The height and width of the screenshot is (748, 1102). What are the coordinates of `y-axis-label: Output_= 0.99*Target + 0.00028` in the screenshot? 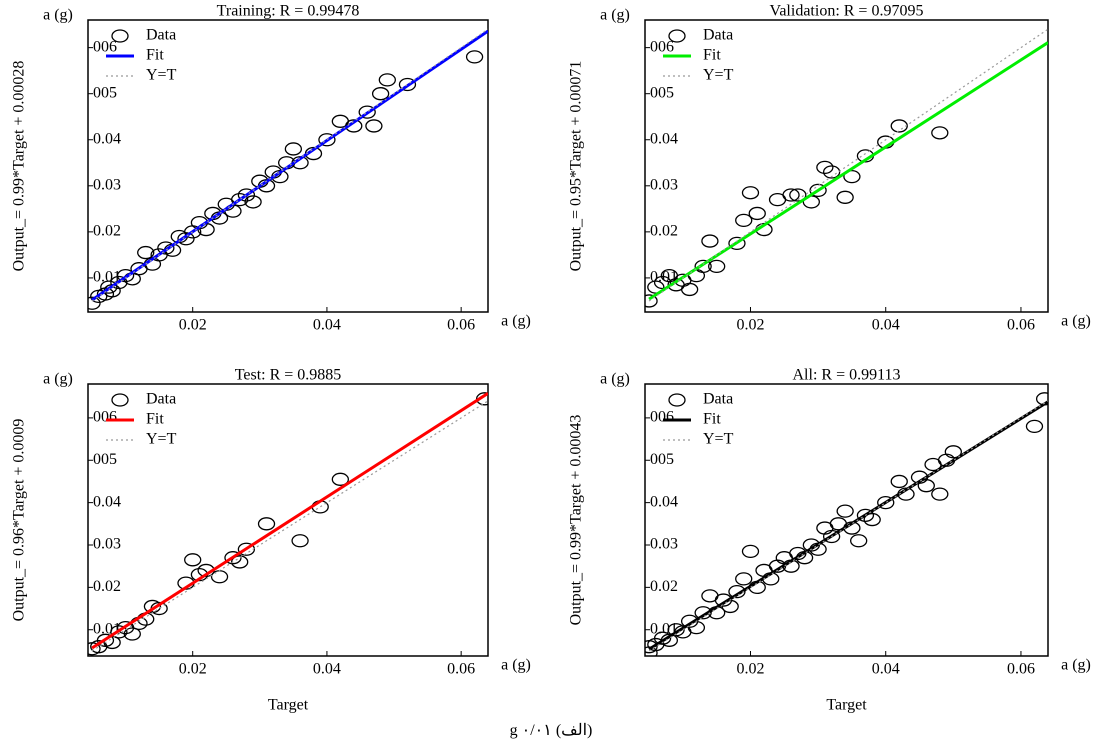 It's located at (19, 166).